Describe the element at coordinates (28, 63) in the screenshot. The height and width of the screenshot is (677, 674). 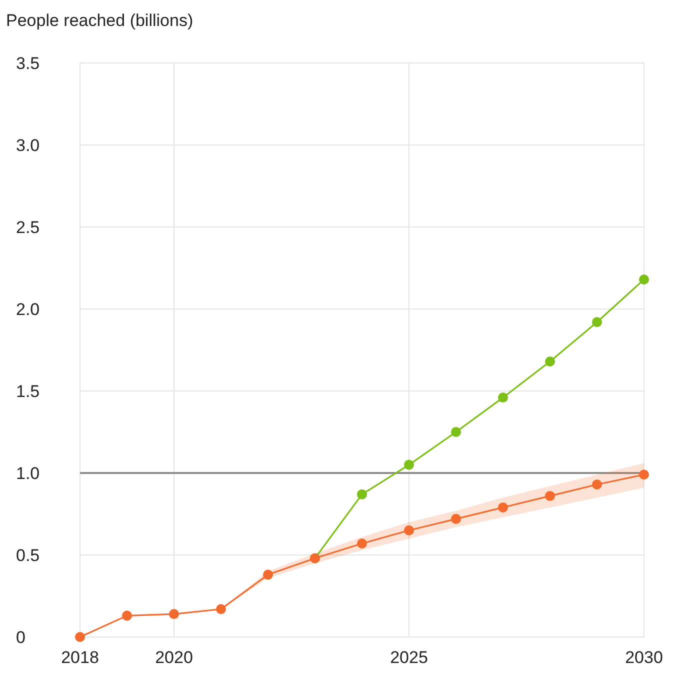
I see `y-tick-label: 3.5` at that location.